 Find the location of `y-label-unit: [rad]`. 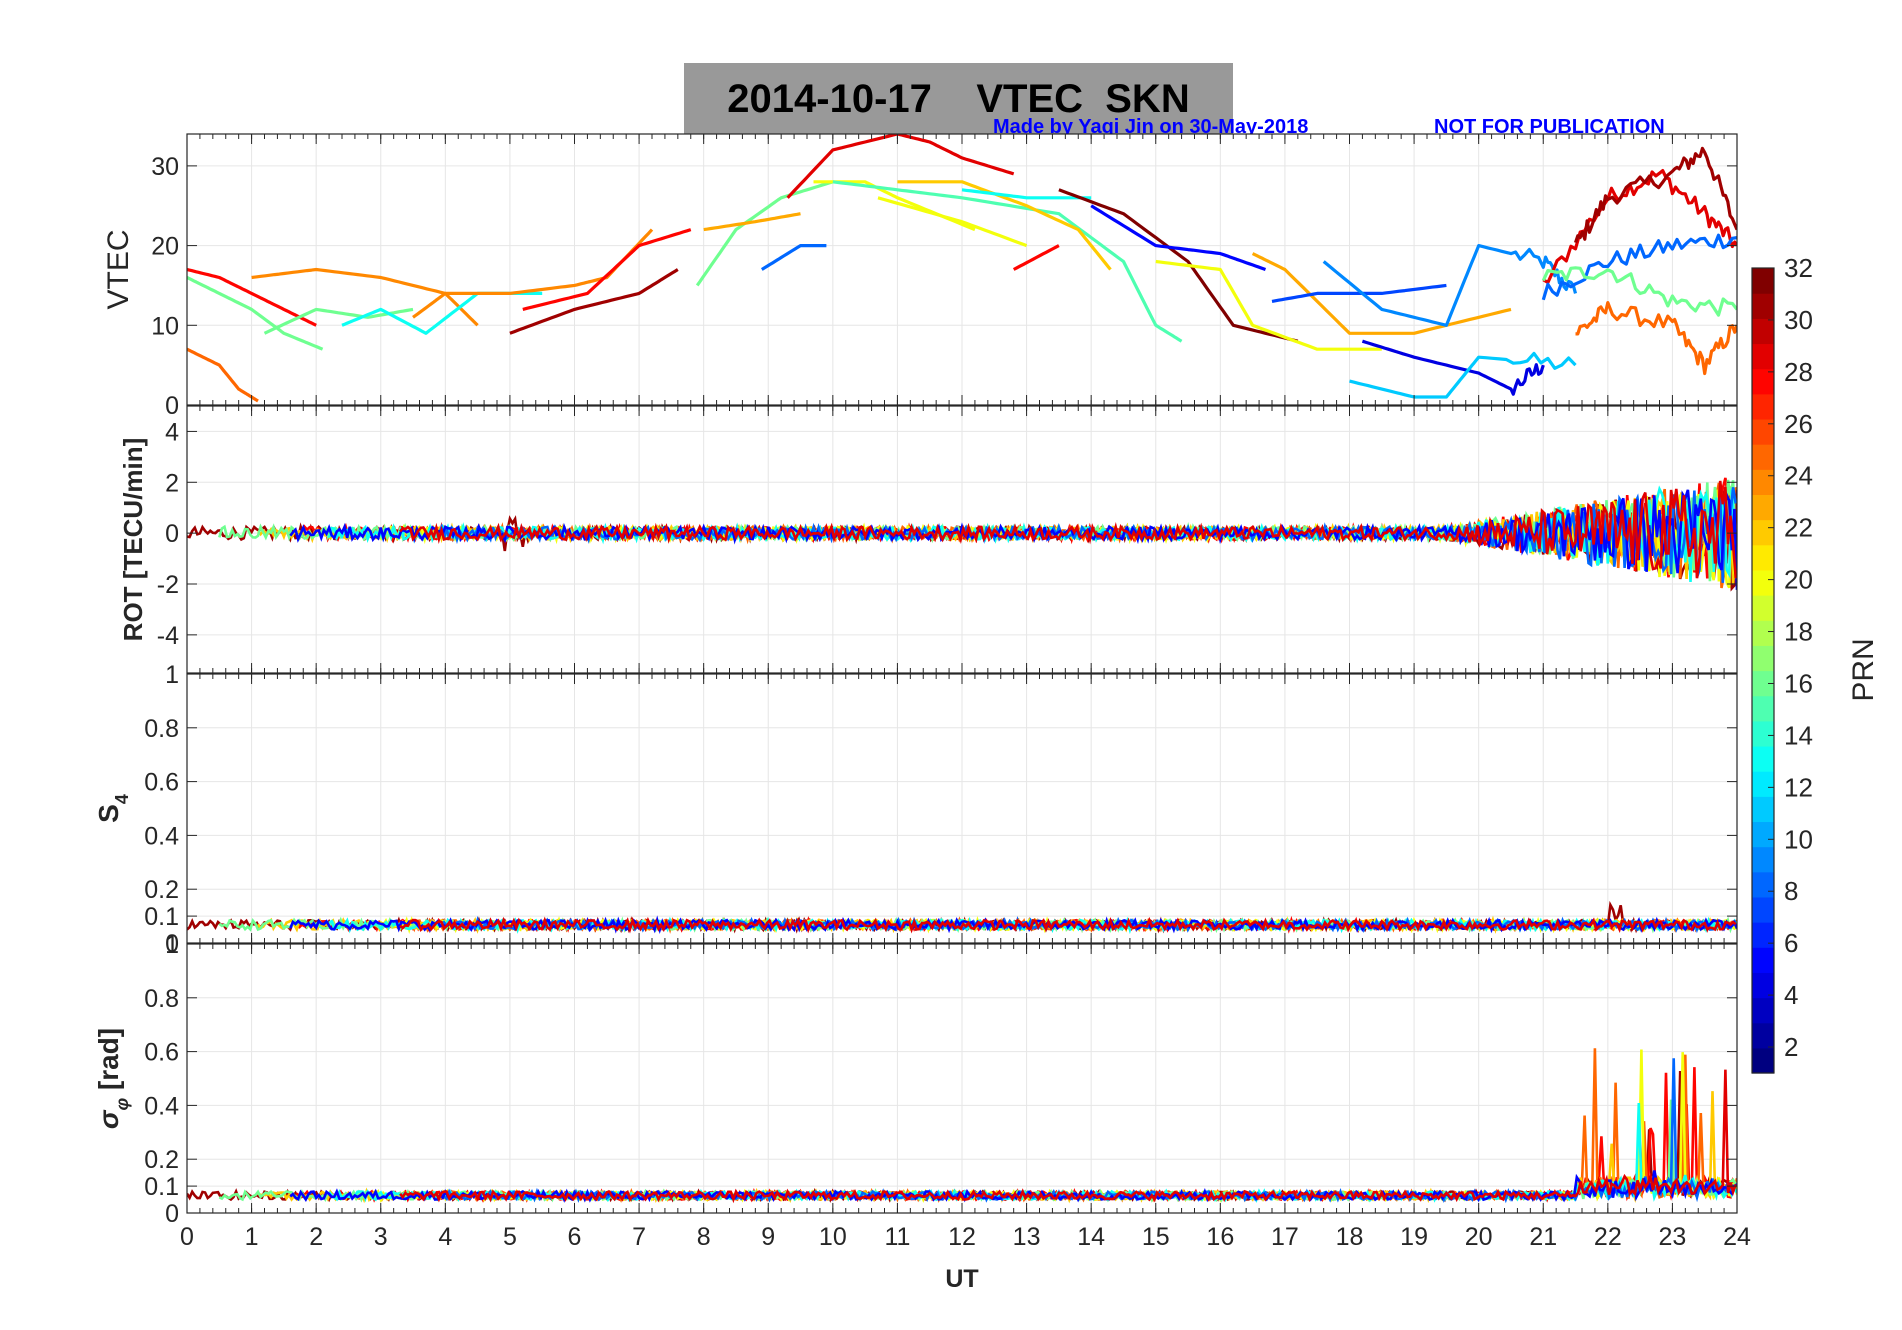

y-label-unit: [rad] is located at coordinates (108, 1063).